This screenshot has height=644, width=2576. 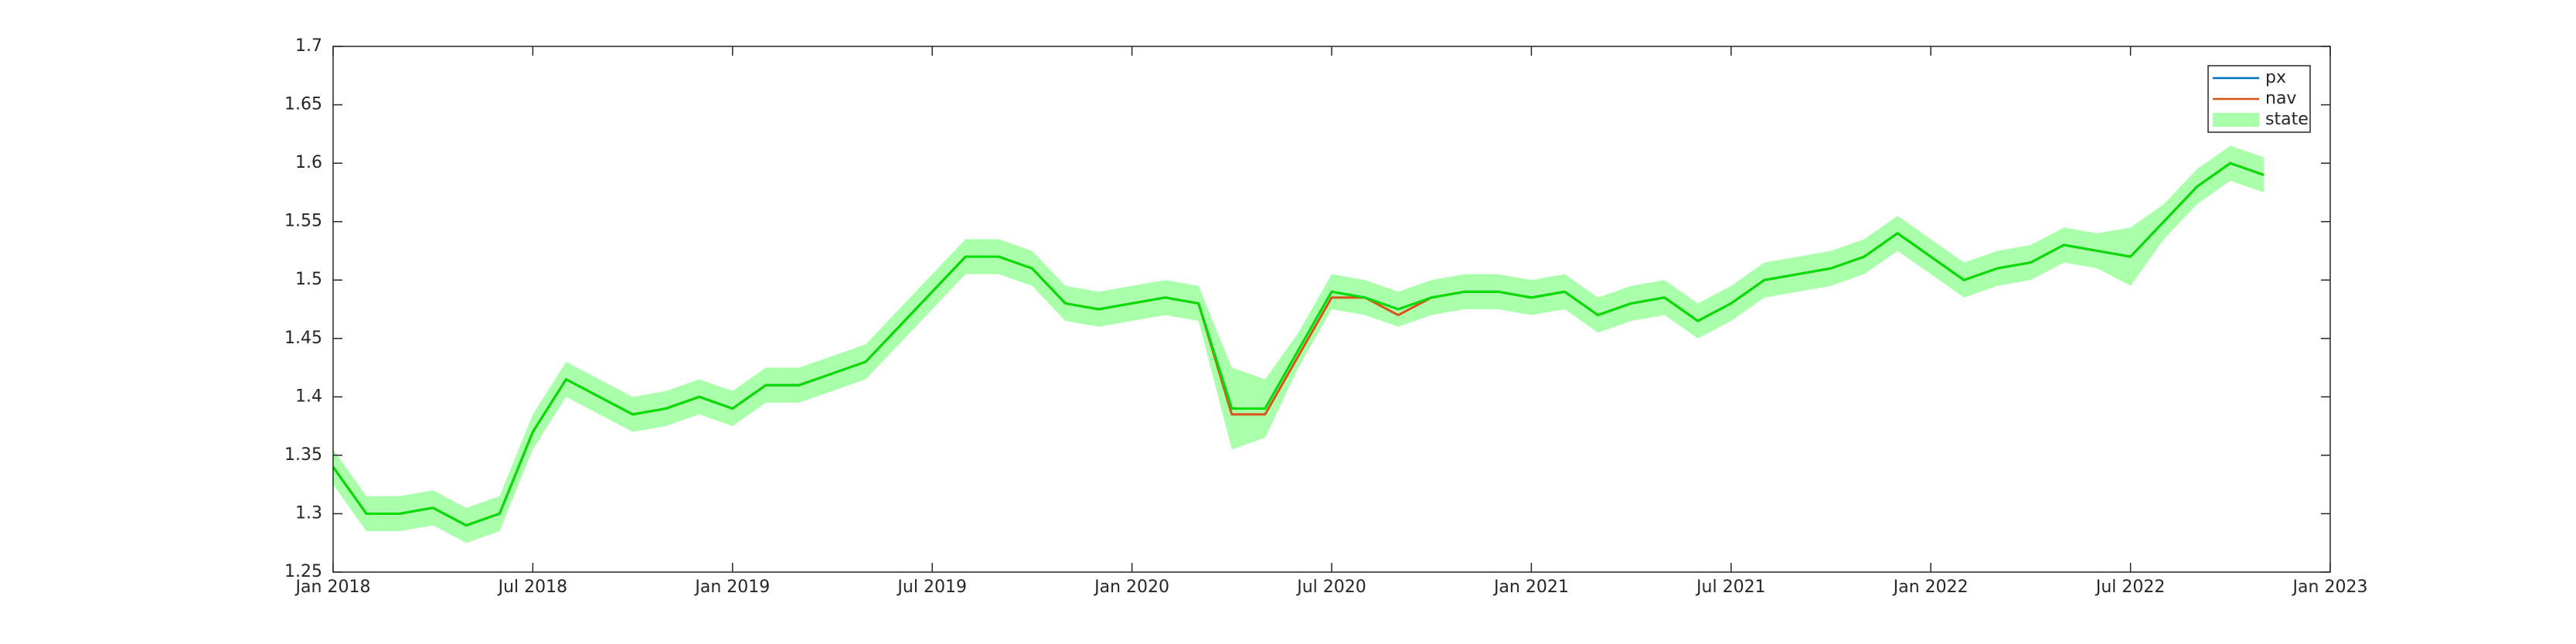 What do you see at coordinates (308, 46) in the screenshot?
I see `y-tick-label: 1.7` at bounding box center [308, 46].